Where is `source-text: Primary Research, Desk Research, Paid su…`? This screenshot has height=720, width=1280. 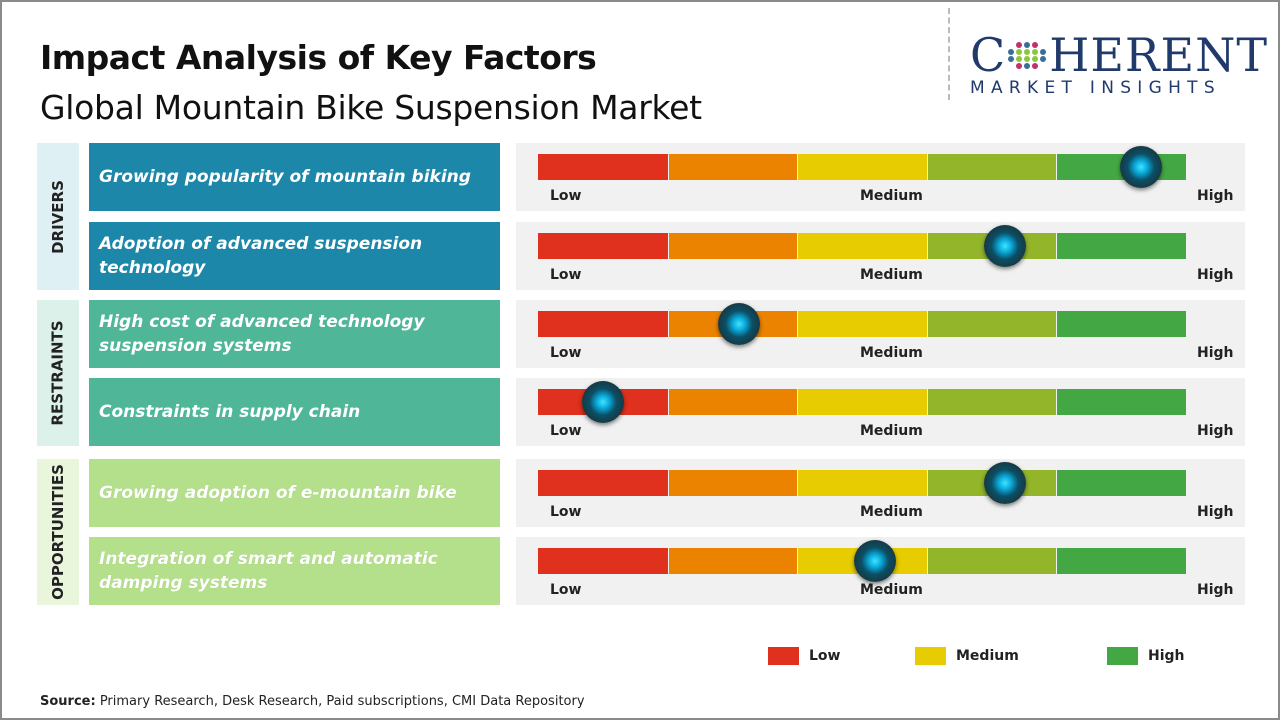
source-text: Primary Research, Desk Research, Paid su… is located at coordinates (340, 701).